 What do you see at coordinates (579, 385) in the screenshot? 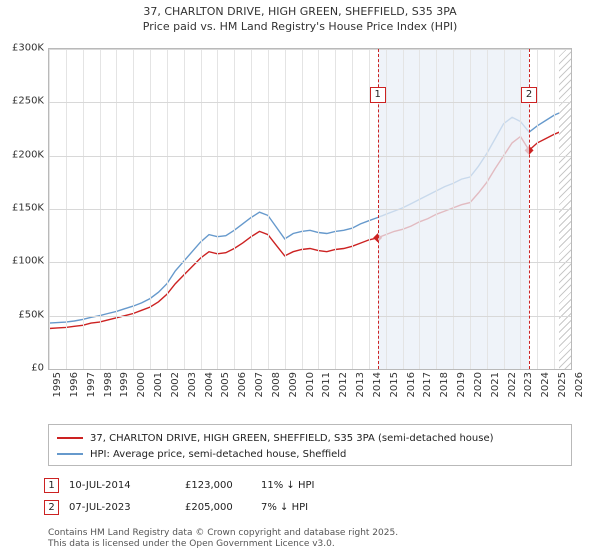
I see `x-tick-label: 2026` at bounding box center [579, 385].